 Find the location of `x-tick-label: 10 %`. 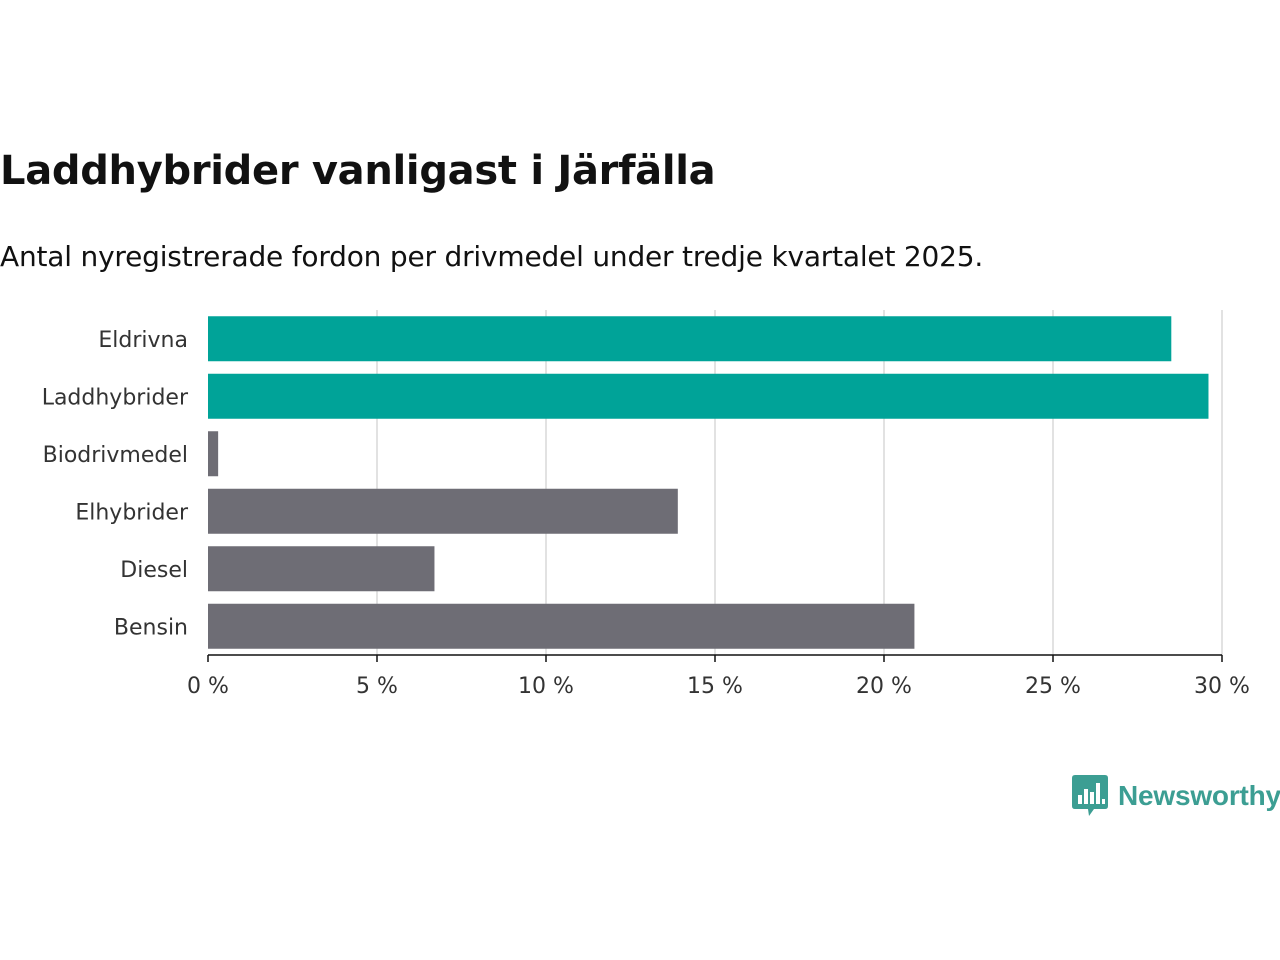

x-tick-label: 10 % is located at coordinates (546, 686).